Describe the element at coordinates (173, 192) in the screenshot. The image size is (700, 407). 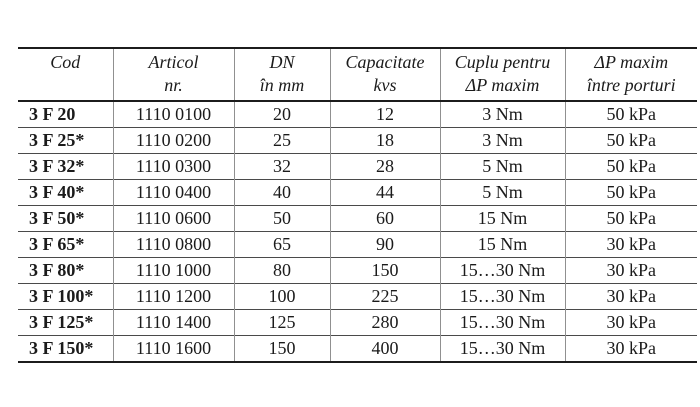
I see `articol-cell: 1110 0400` at that location.